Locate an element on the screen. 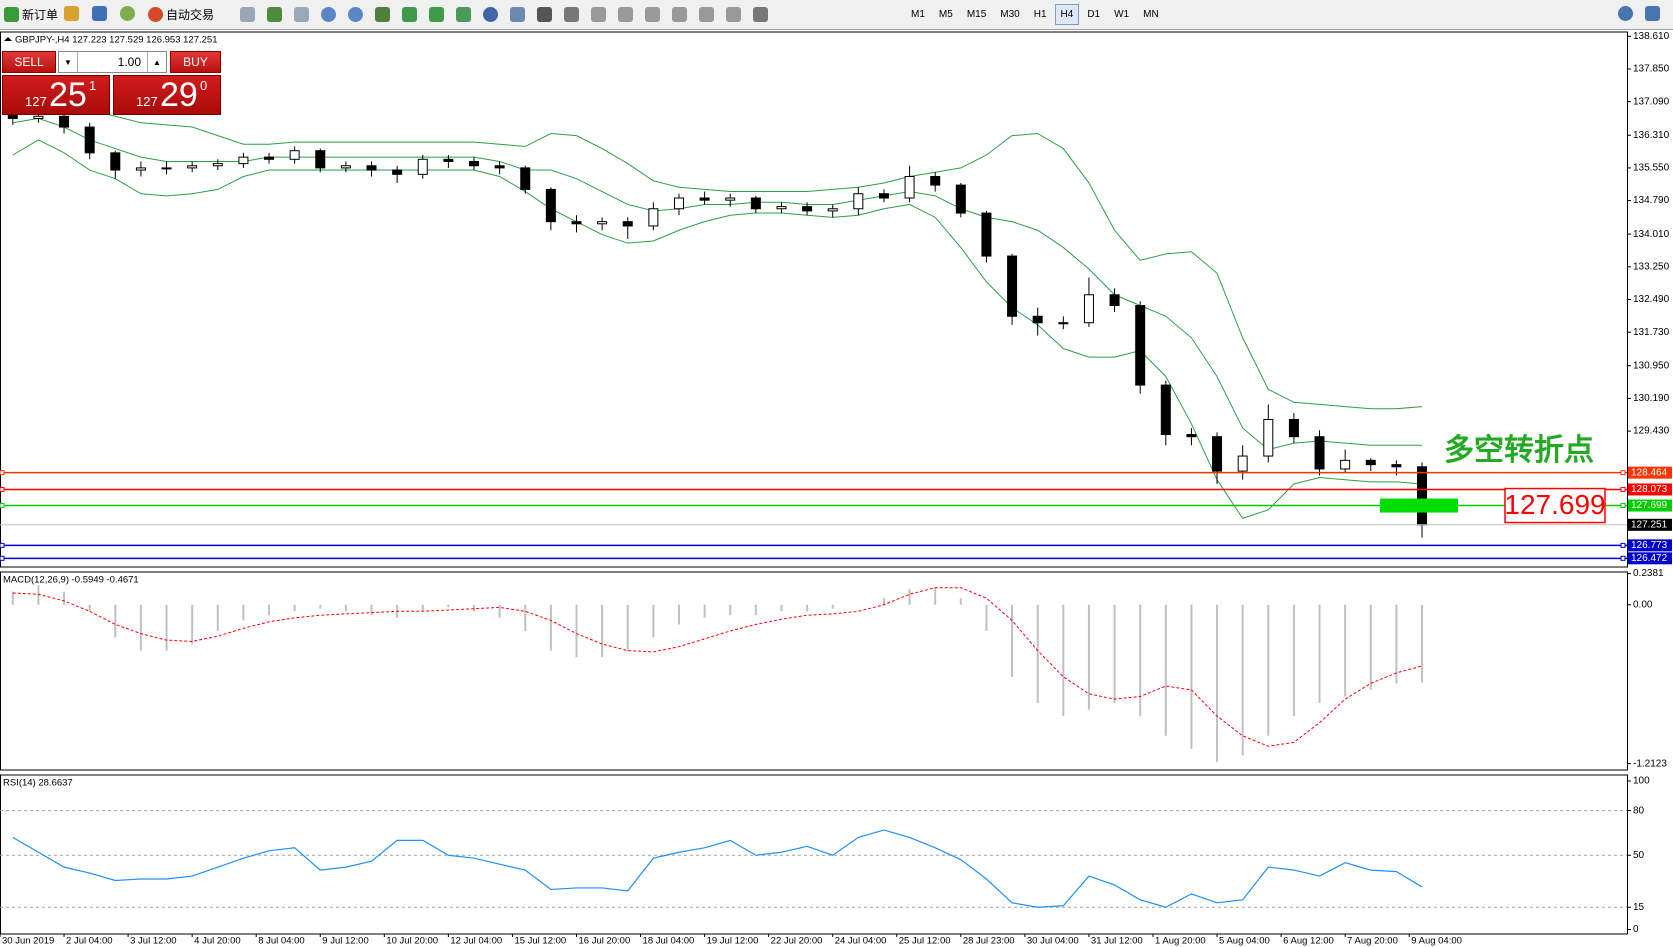  timeframe-button: M30 is located at coordinates (1010, 14).